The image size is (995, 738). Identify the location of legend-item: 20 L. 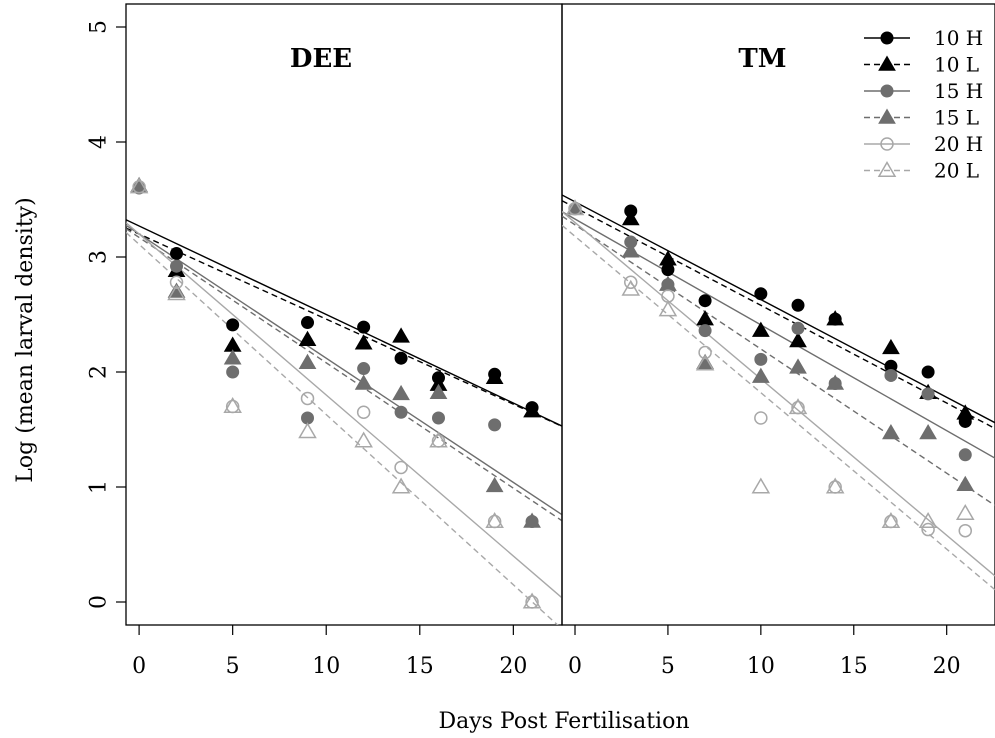
(921, 171).